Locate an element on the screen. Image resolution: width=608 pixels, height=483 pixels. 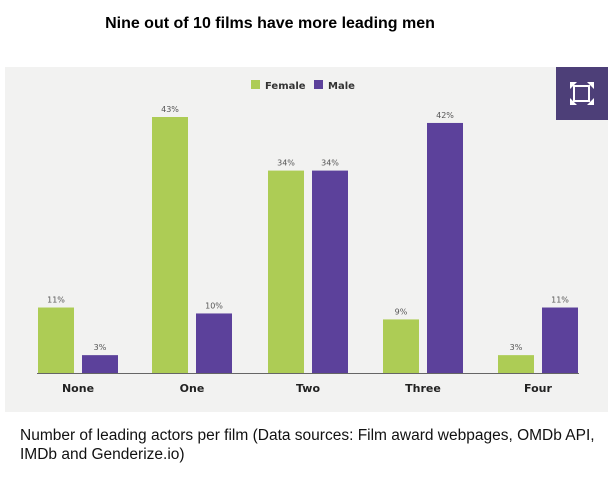
data-label: 43% is located at coordinates (170, 109).